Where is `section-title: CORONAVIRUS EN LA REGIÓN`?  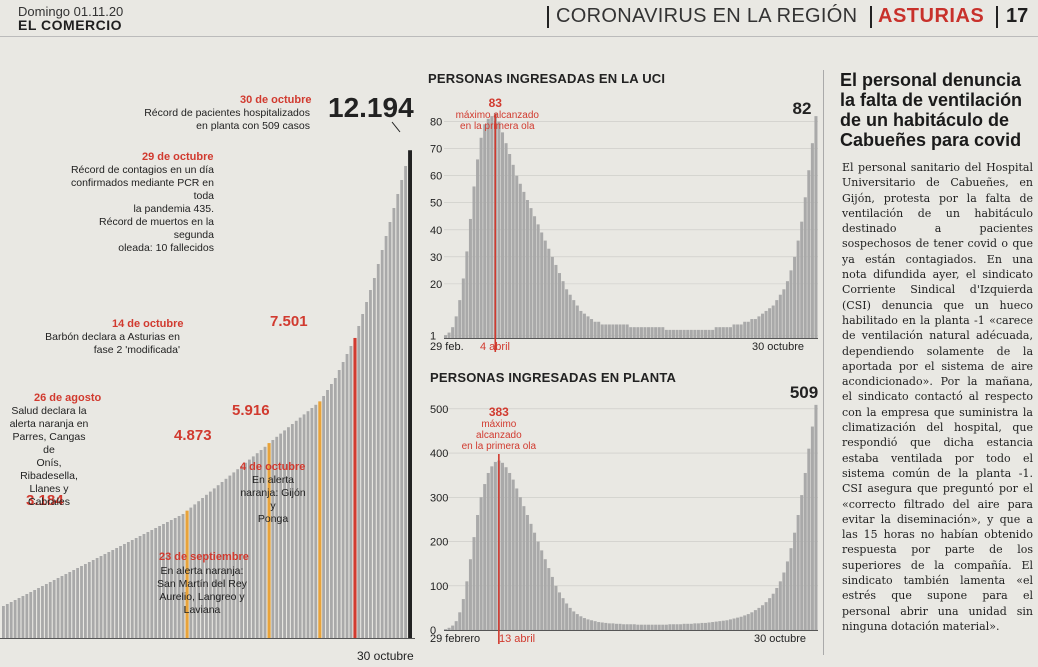 section-title: CORONAVIRUS EN LA REGIÓN is located at coordinates (707, 16).